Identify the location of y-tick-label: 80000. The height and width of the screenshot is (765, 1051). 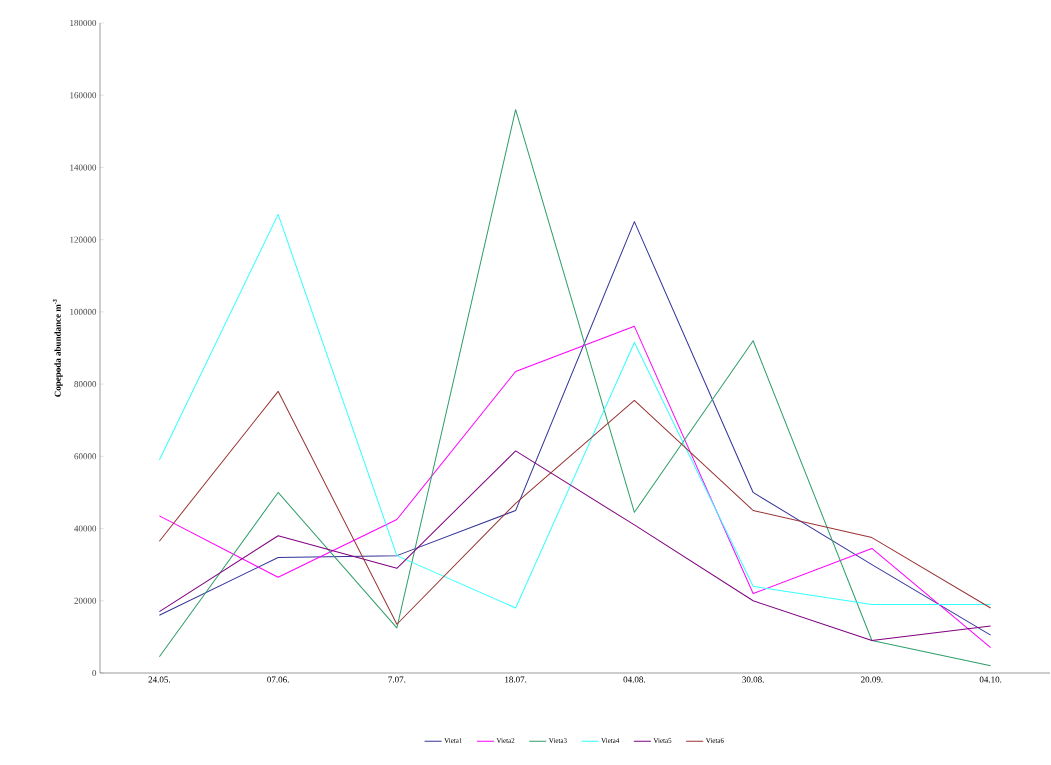
(85, 384).